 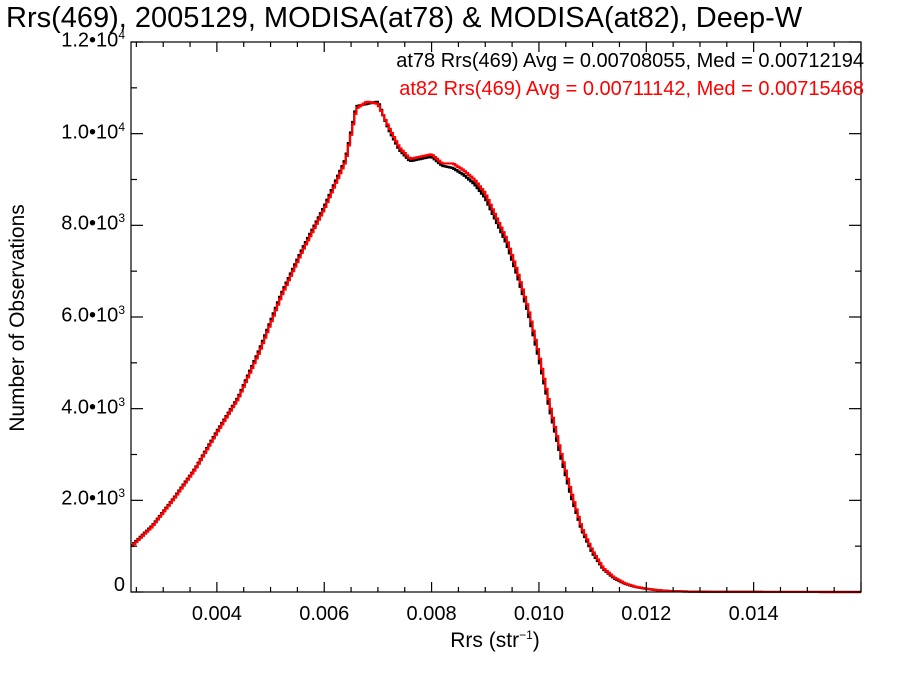 I want to click on y-tick-label: 8.0•103, so click(x=70, y=223).